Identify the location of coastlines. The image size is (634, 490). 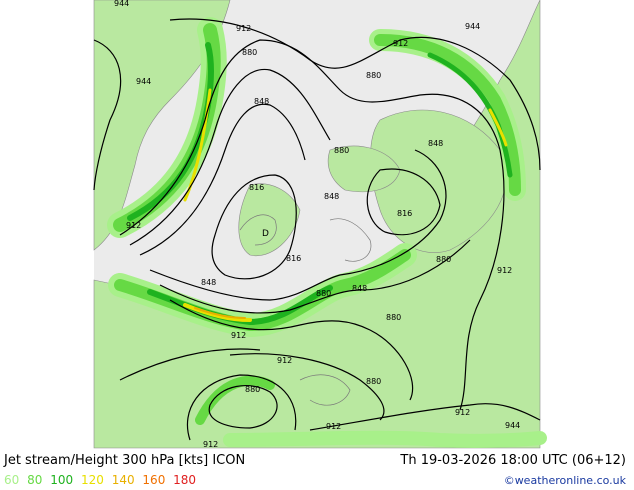
(305, 310).